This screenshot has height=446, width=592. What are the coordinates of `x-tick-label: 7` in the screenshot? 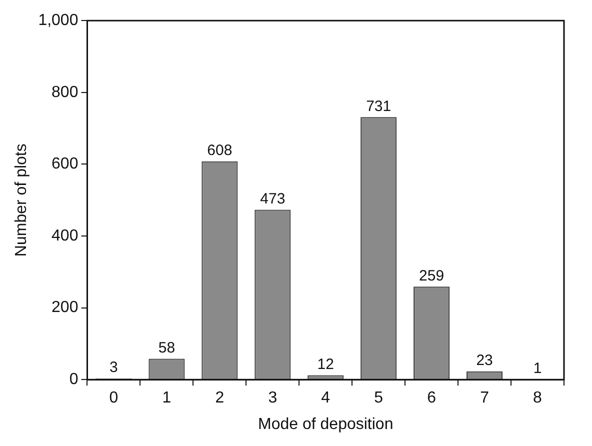 It's located at (485, 398).